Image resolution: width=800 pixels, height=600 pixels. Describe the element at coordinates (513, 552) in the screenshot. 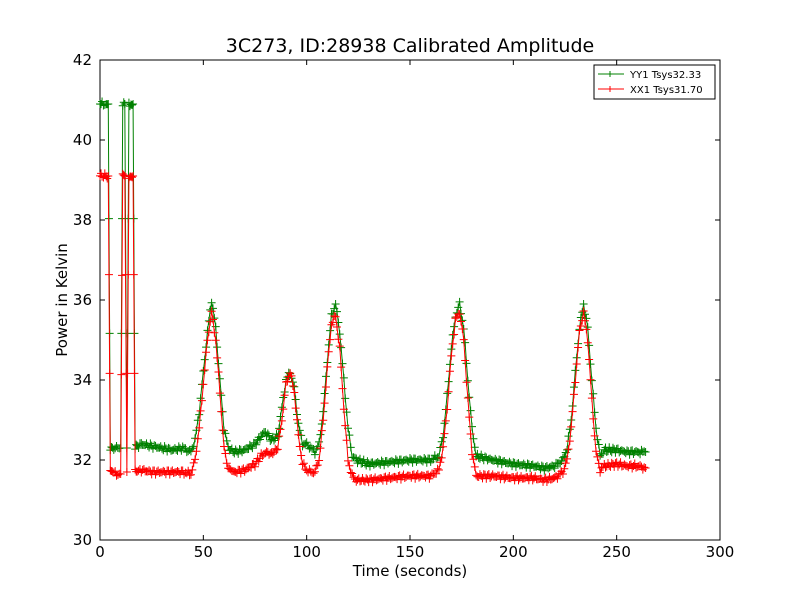

I see `x-tick-label: 200` at that location.